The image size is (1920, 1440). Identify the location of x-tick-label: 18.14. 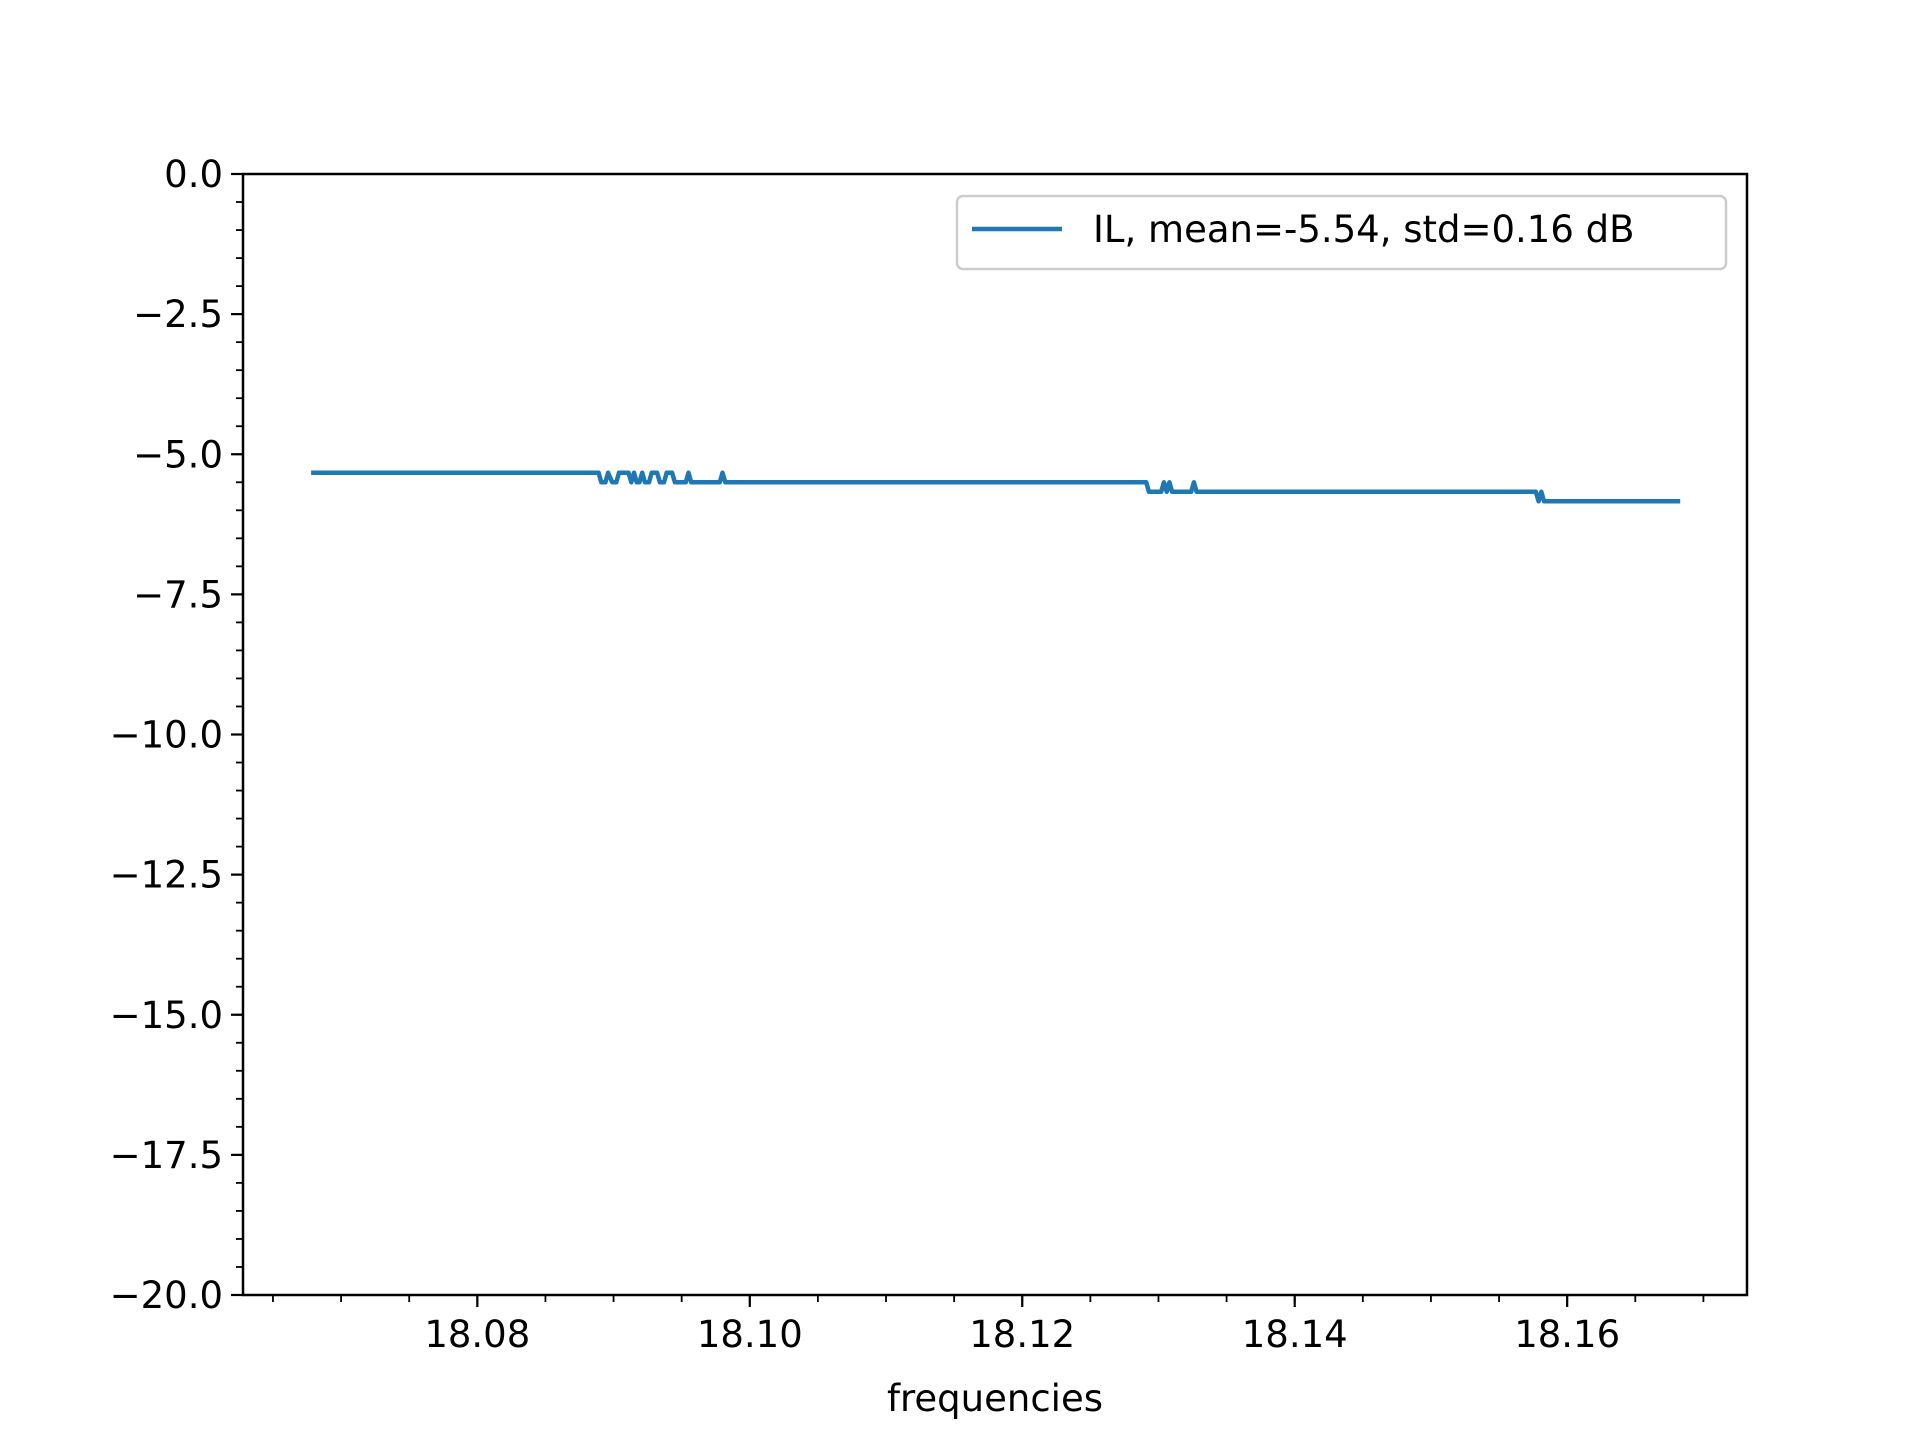
(1295, 1334).